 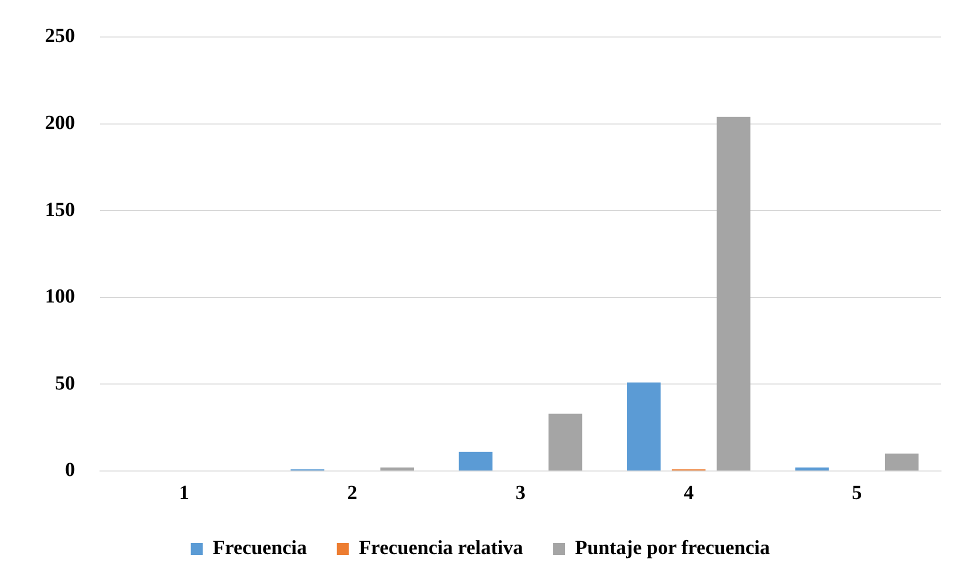 I want to click on y-tick-label: 150, so click(x=60, y=209).